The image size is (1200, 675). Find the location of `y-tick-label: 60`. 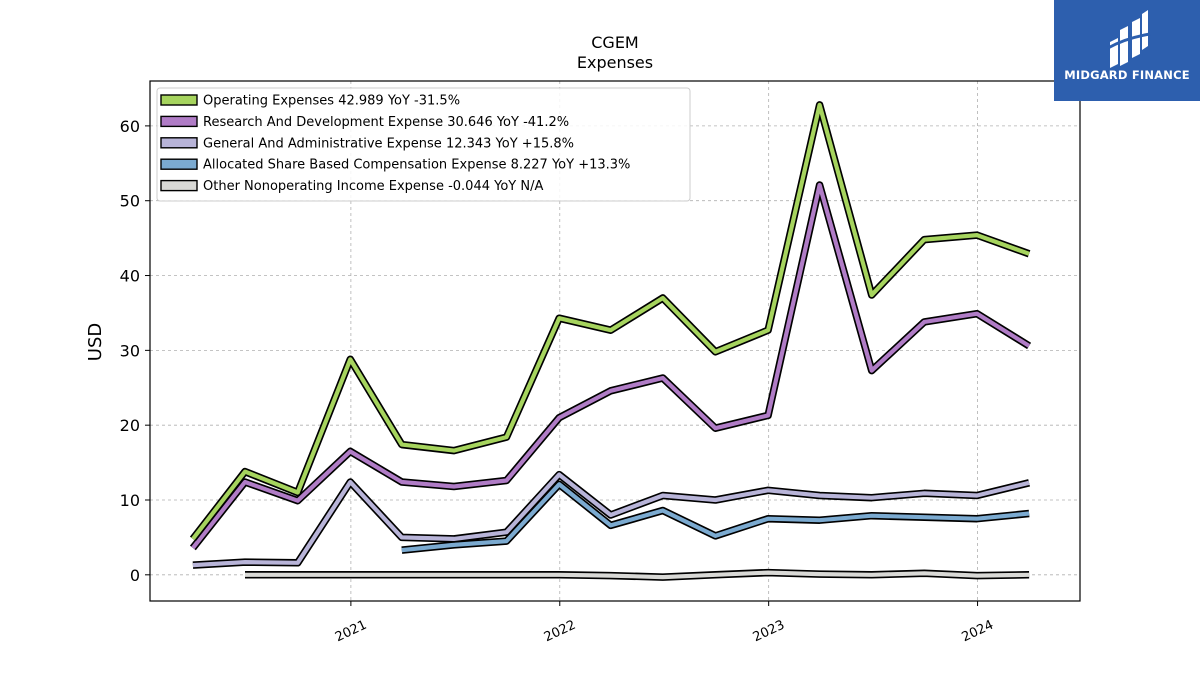

y-tick-label: 60 is located at coordinates (130, 126).